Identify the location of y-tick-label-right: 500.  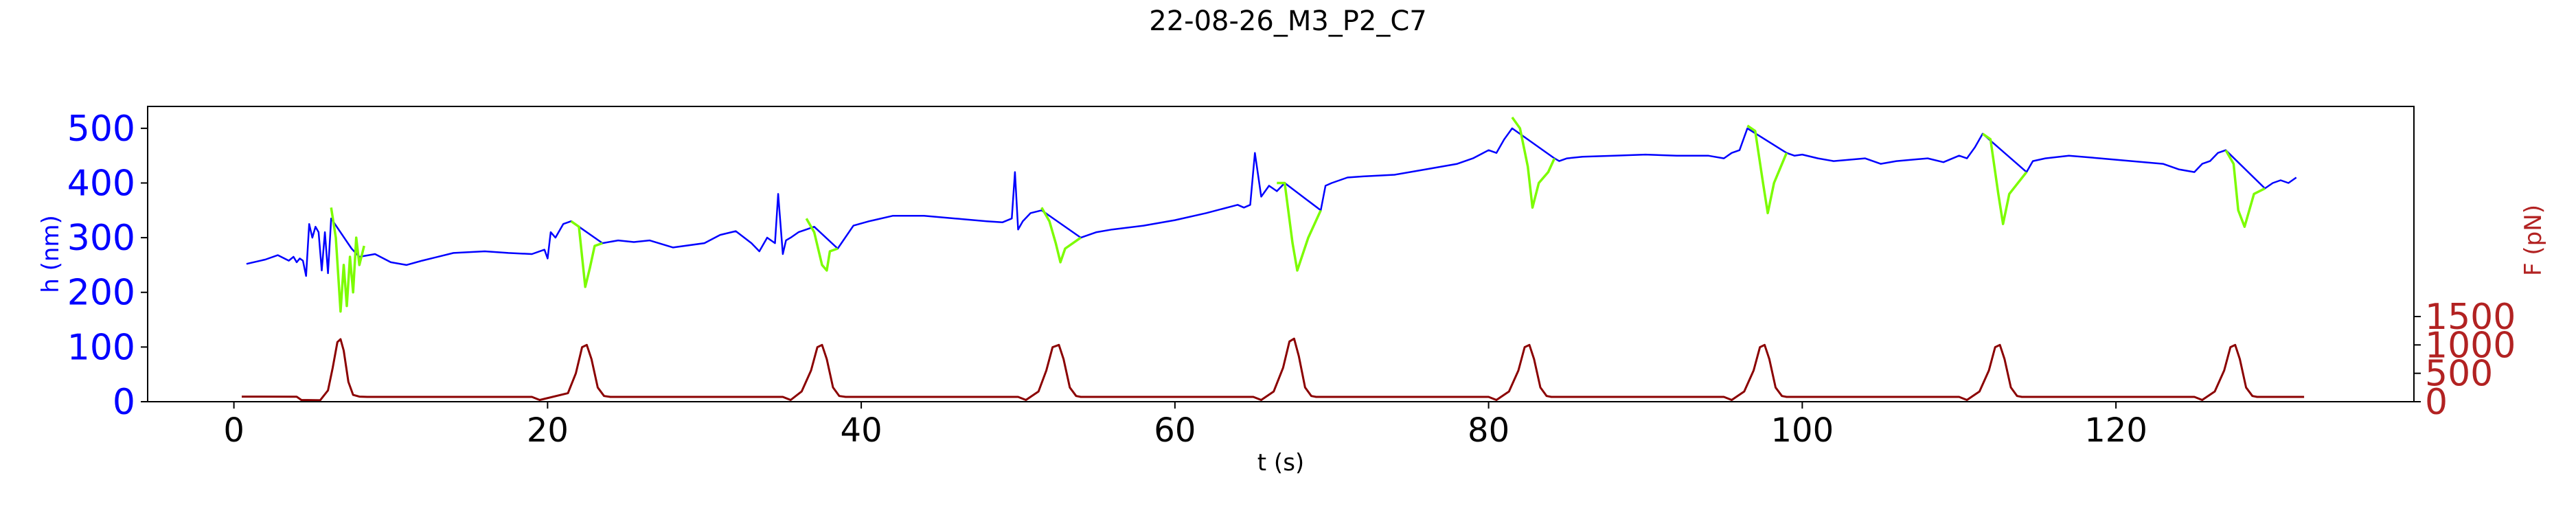
(2459, 374).